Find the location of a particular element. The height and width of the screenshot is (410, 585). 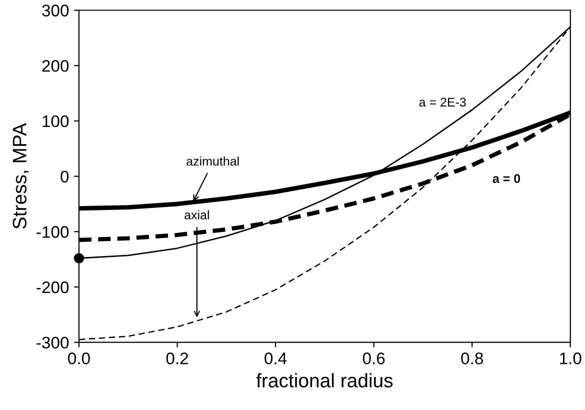

x-tick-label: 0.8 is located at coordinates (472, 358).